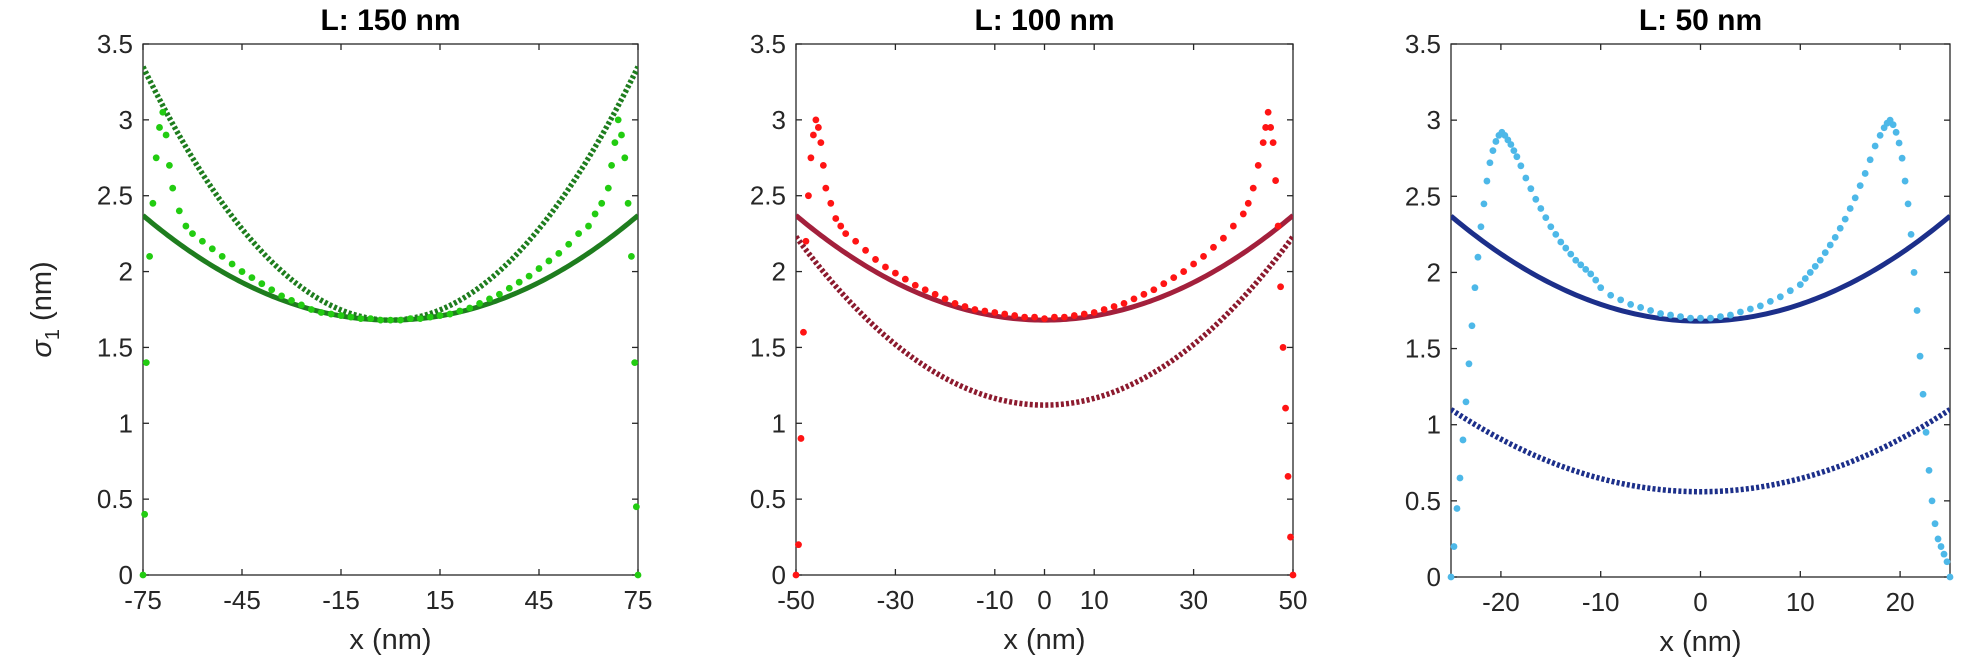  What do you see at coordinates (1293, 600) in the screenshot?
I see `x-tick-label: 50` at bounding box center [1293, 600].